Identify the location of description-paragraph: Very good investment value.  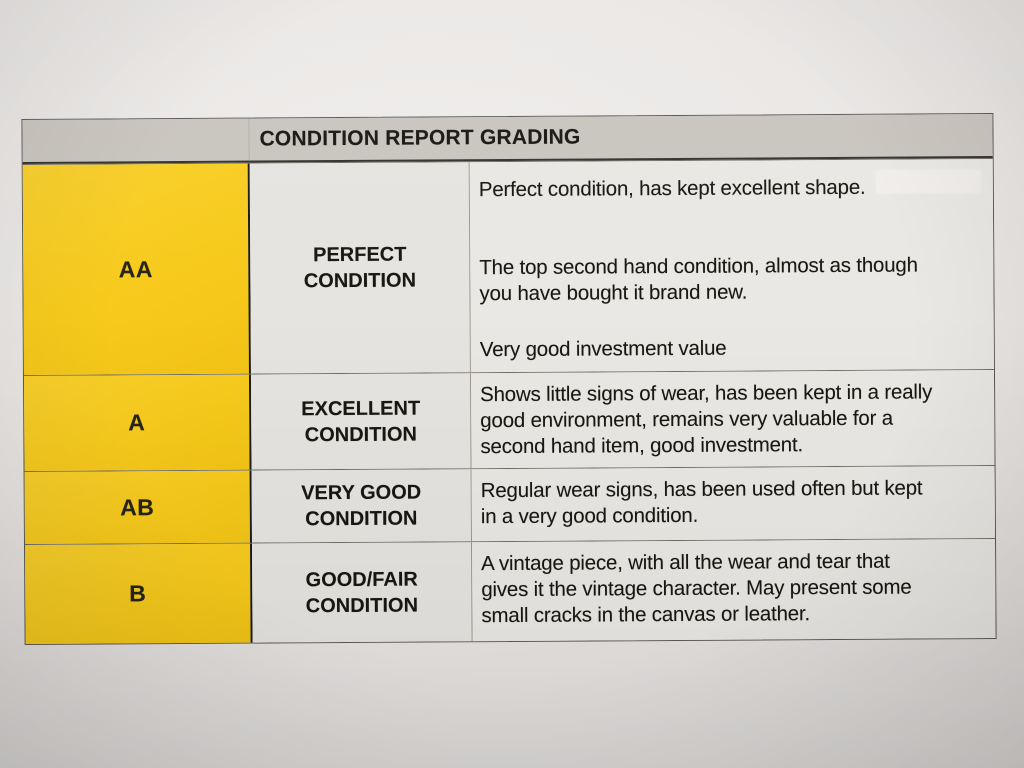
(603, 349).